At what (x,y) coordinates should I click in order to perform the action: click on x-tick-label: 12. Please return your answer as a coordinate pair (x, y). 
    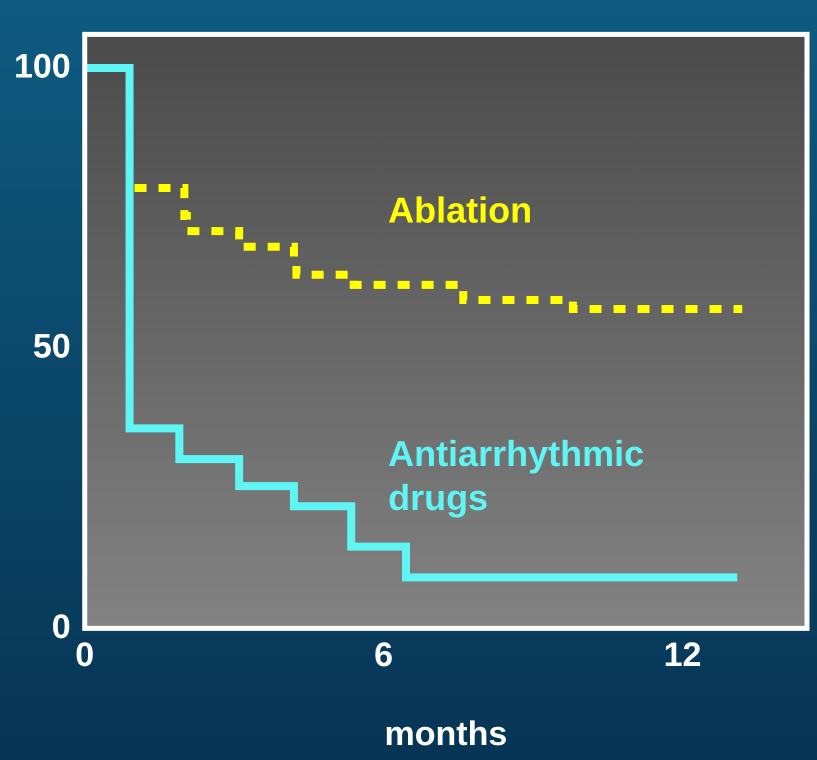
    Looking at the image, I should click on (683, 655).